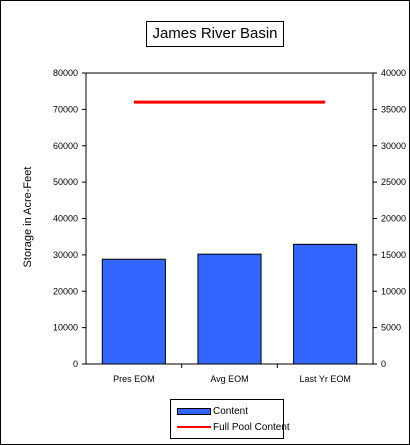 This screenshot has width=410, height=445. What do you see at coordinates (65, 219) in the screenshot?
I see `y-tick-label: 40000` at bounding box center [65, 219].